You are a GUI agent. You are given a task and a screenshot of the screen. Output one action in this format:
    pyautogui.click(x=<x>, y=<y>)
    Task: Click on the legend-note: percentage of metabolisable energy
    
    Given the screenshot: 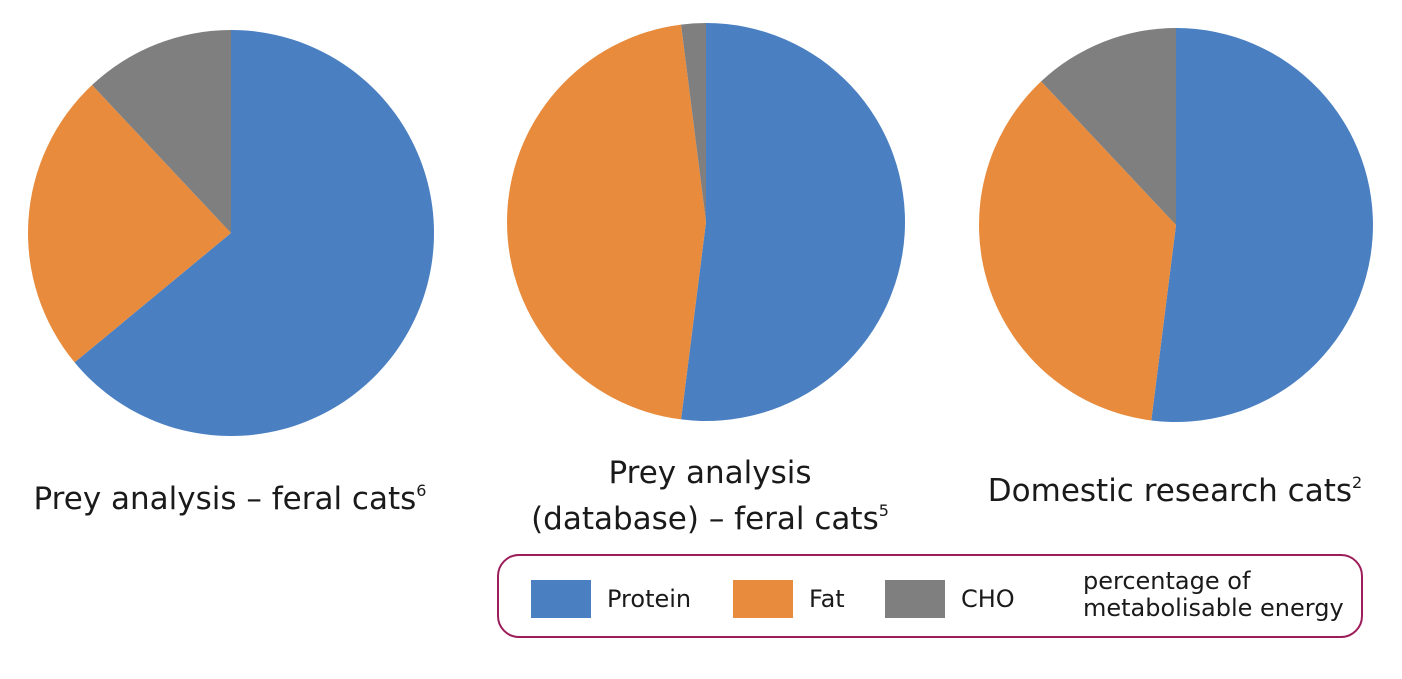 What is the action you would take?
    pyautogui.click(x=1213, y=595)
    